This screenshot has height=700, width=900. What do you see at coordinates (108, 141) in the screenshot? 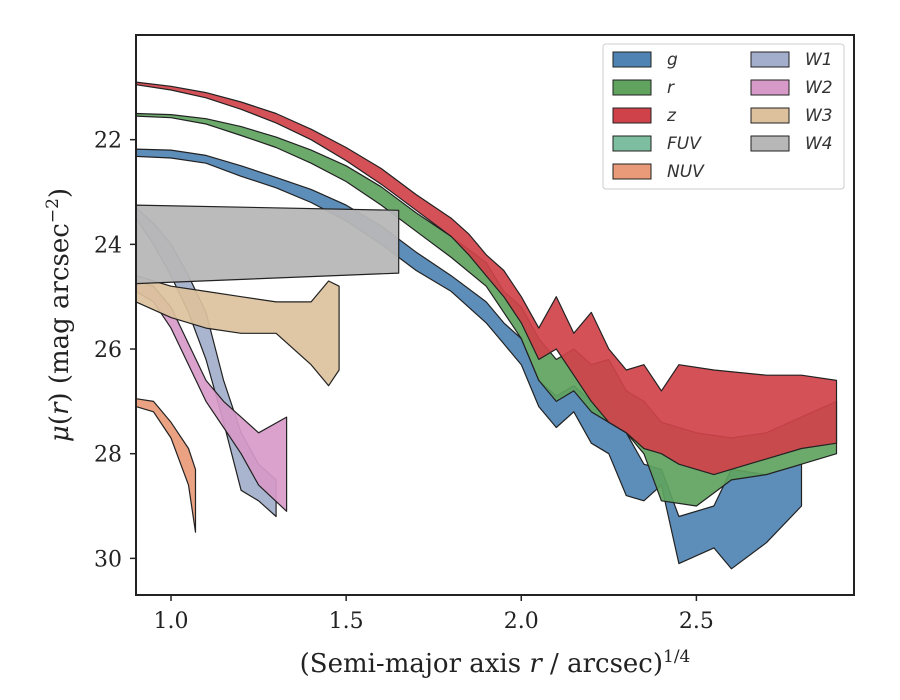
I see `y-tick-label: 22` at bounding box center [108, 141].